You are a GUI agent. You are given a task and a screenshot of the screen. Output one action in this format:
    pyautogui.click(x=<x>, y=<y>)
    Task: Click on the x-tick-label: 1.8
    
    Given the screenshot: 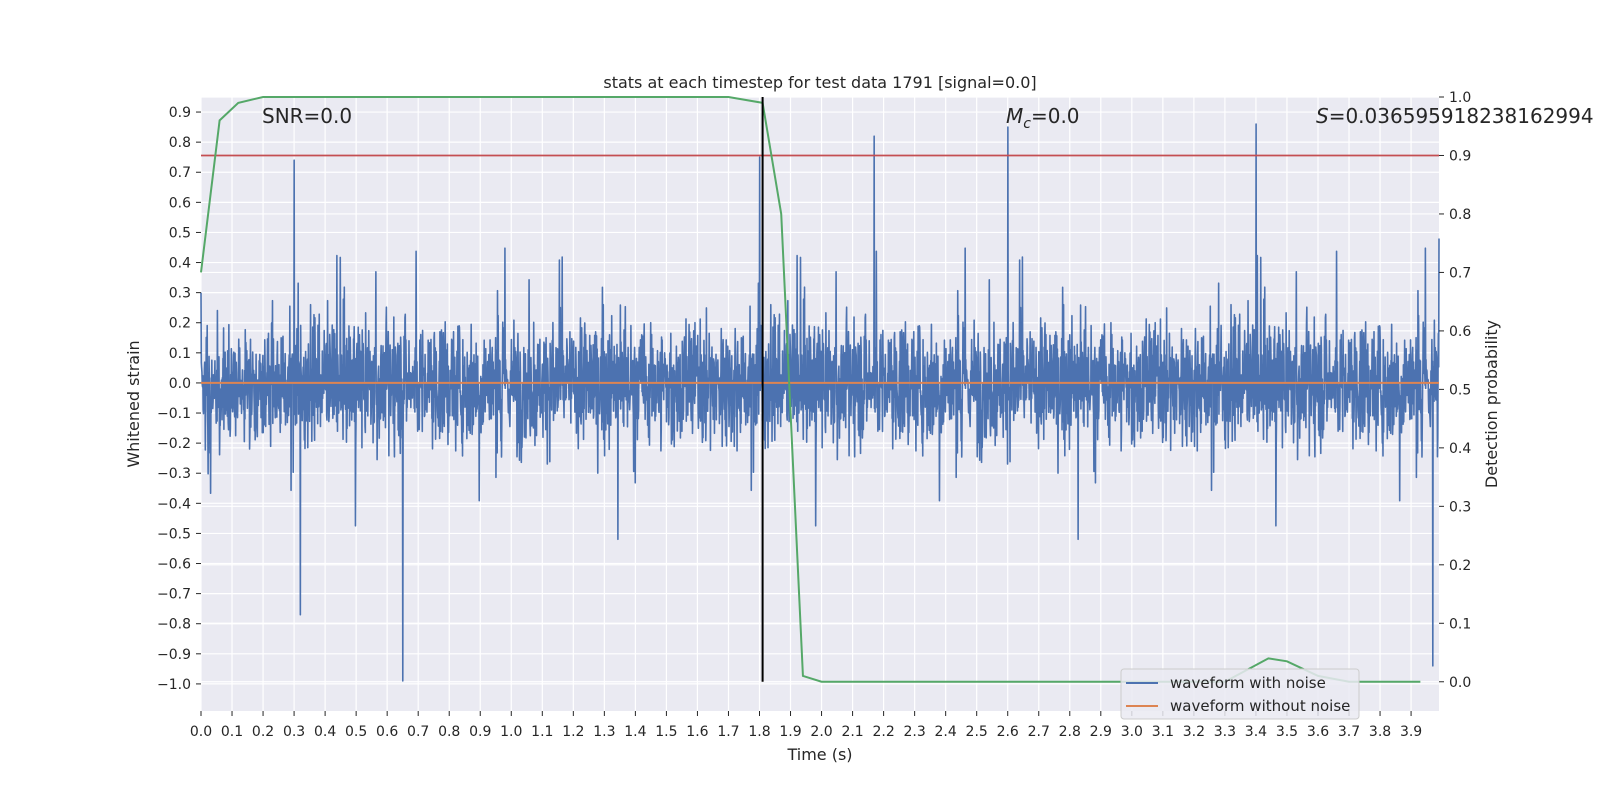 What is the action you would take?
    pyautogui.click(x=759, y=732)
    